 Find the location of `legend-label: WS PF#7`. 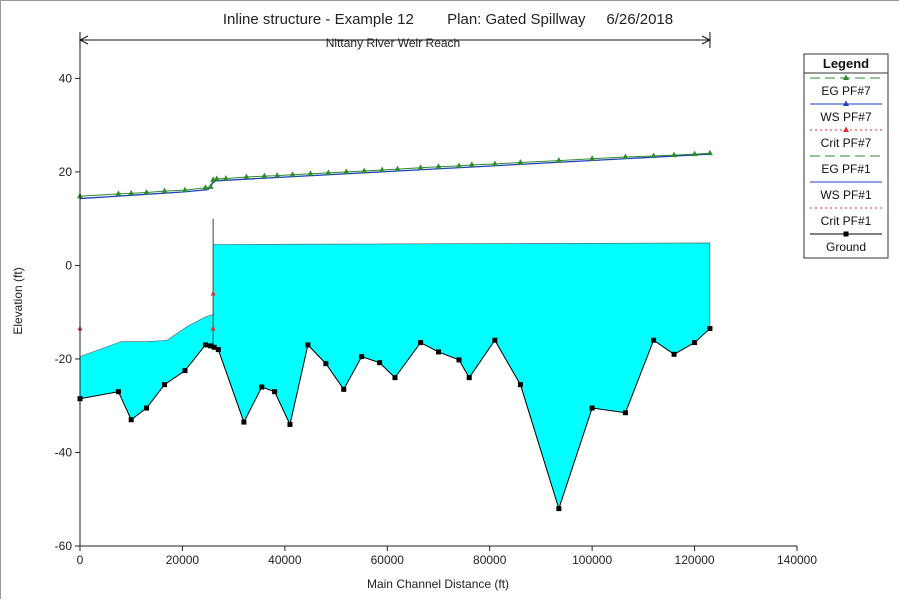

legend-label: WS PF#7 is located at coordinates (846, 117).